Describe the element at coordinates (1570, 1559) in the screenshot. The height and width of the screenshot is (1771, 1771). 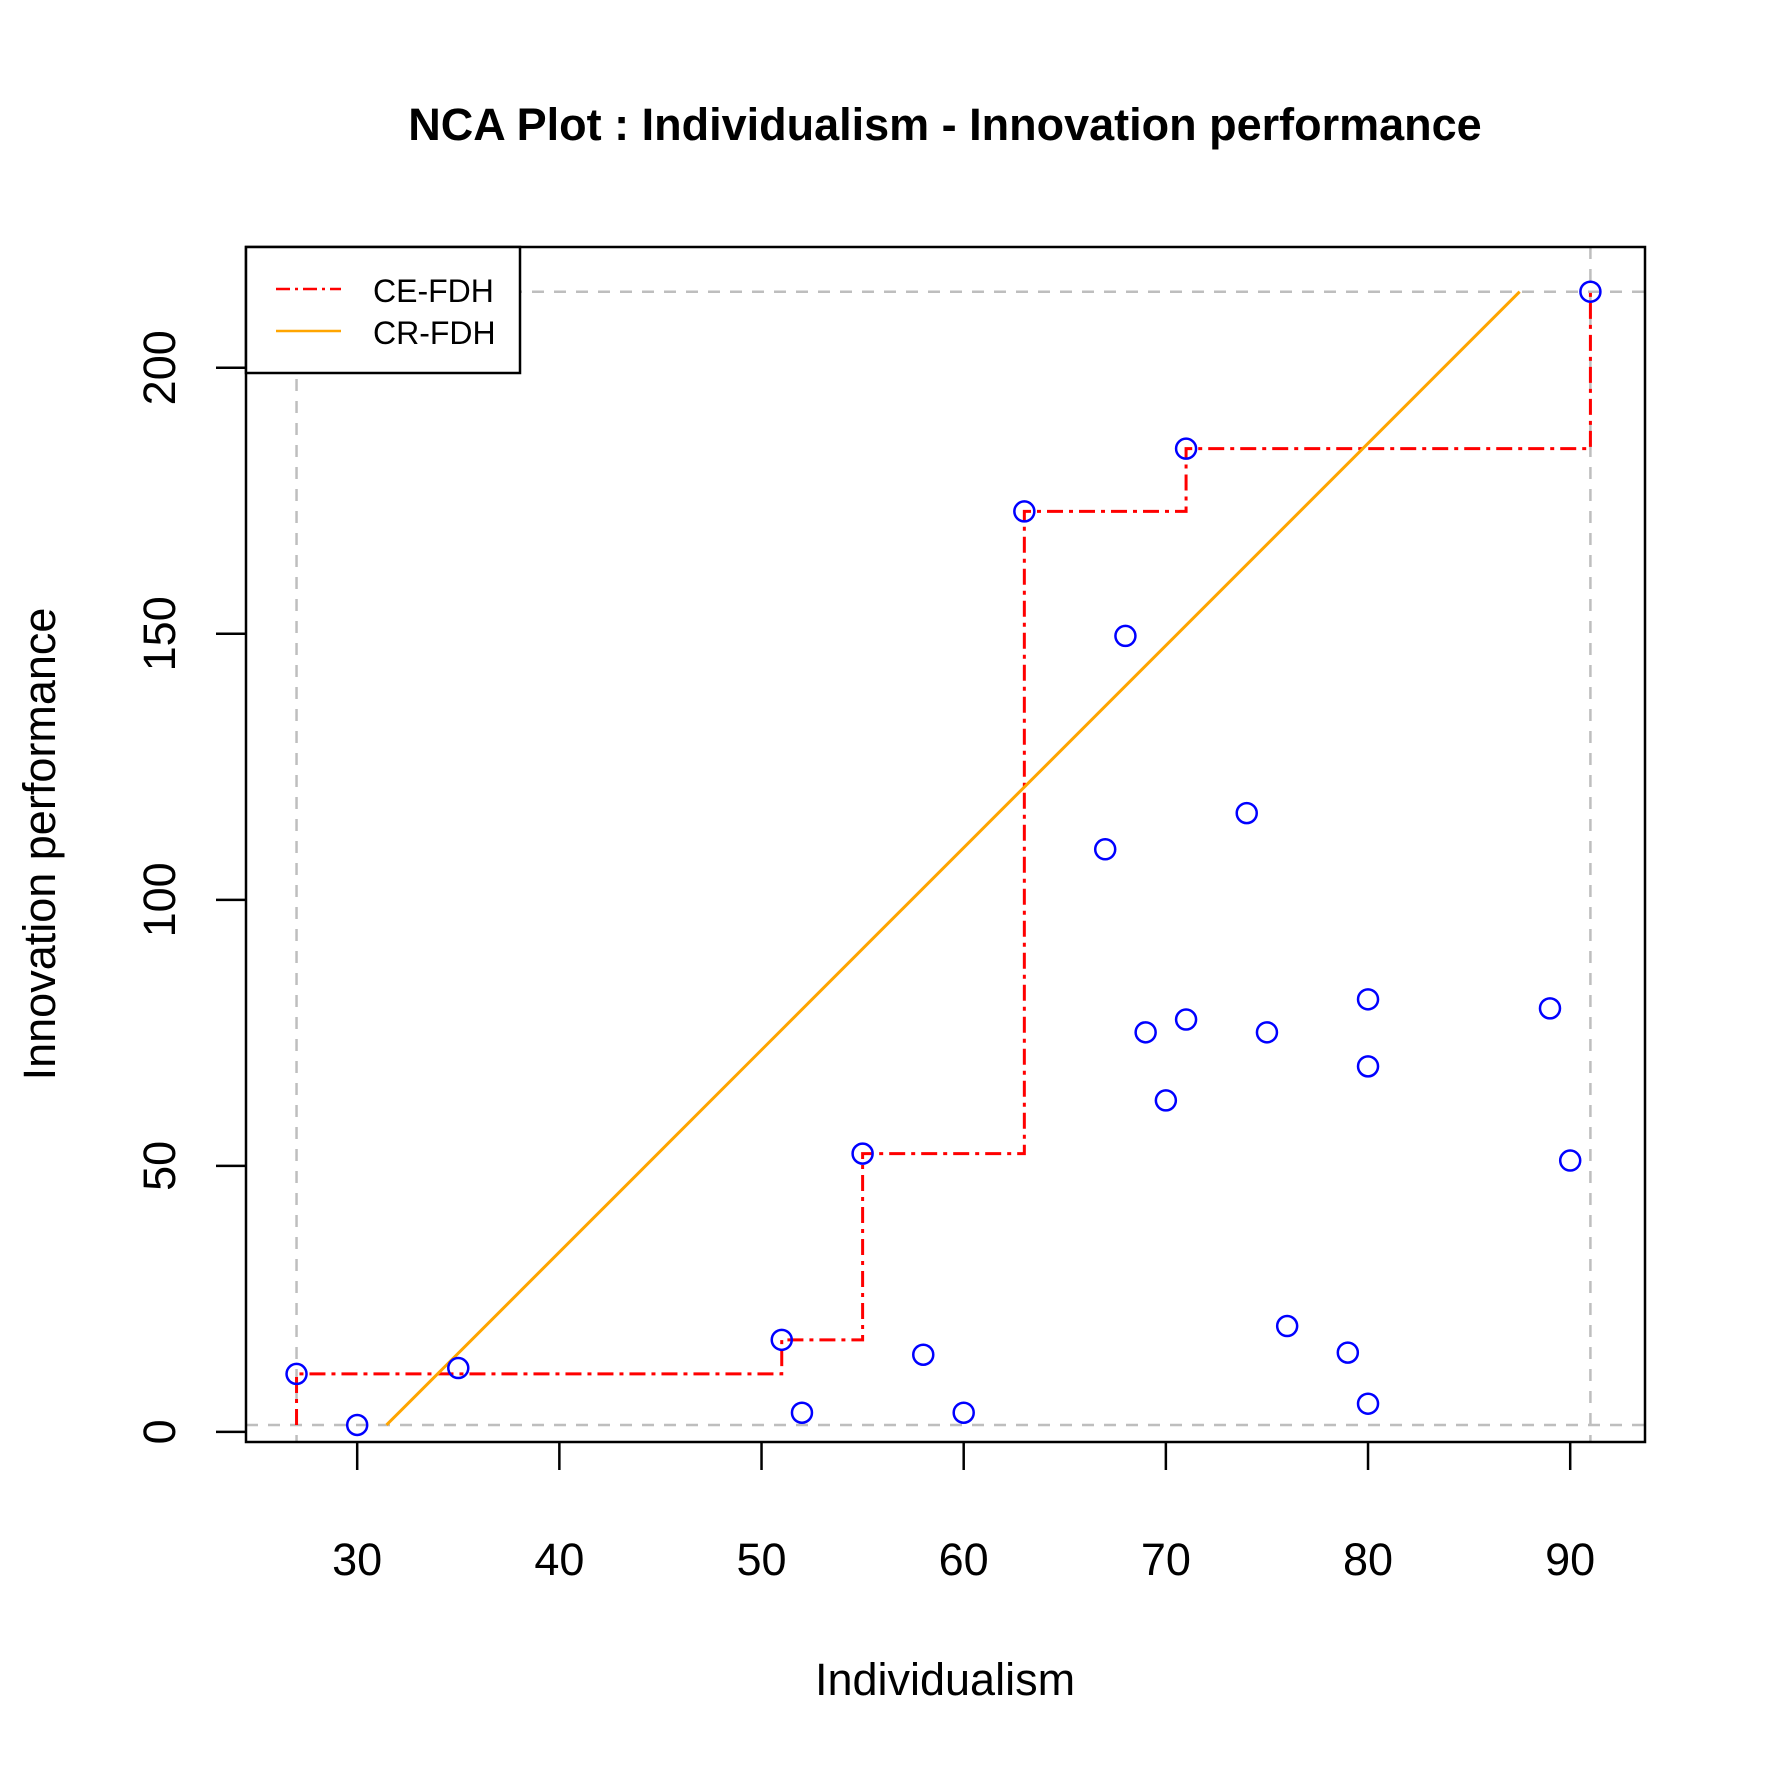
I see `x-tick-label: 90` at that location.